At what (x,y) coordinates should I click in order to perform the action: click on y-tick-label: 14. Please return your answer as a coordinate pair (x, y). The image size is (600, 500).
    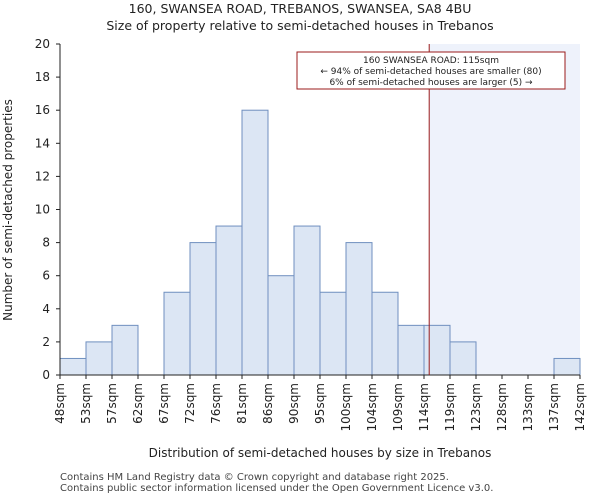
    Looking at the image, I should click on (42, 143).